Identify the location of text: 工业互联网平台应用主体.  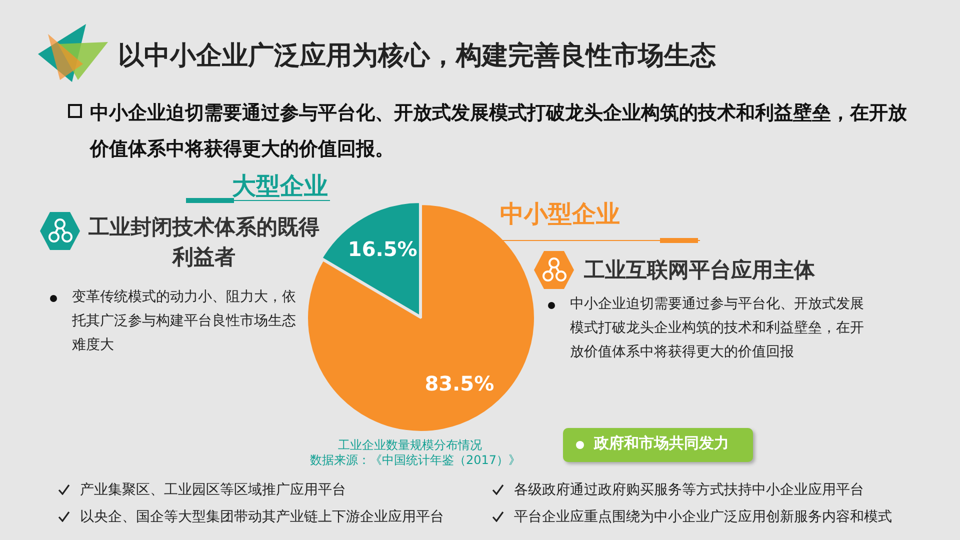
(699, 270).